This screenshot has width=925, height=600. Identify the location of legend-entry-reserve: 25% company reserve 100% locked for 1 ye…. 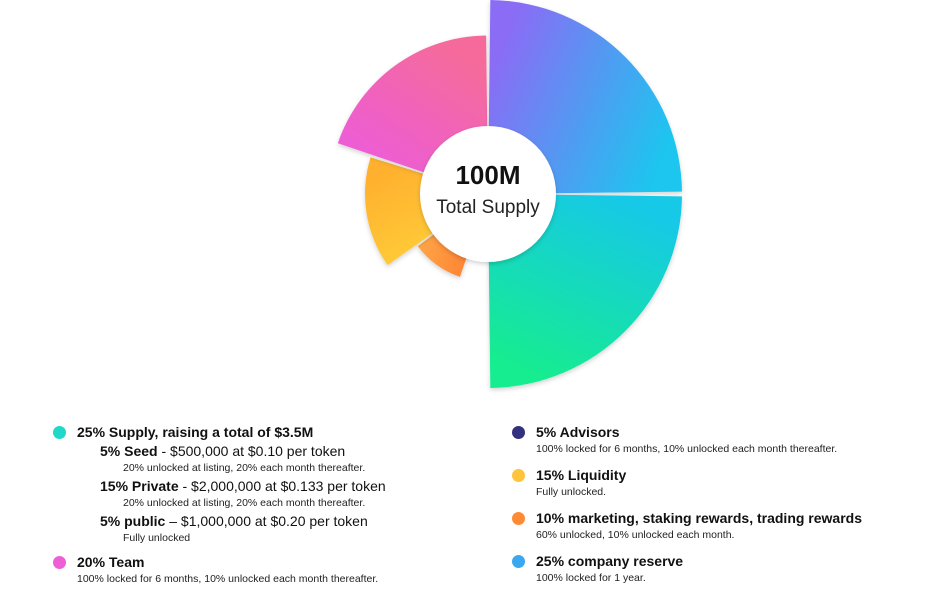
(714, 568).